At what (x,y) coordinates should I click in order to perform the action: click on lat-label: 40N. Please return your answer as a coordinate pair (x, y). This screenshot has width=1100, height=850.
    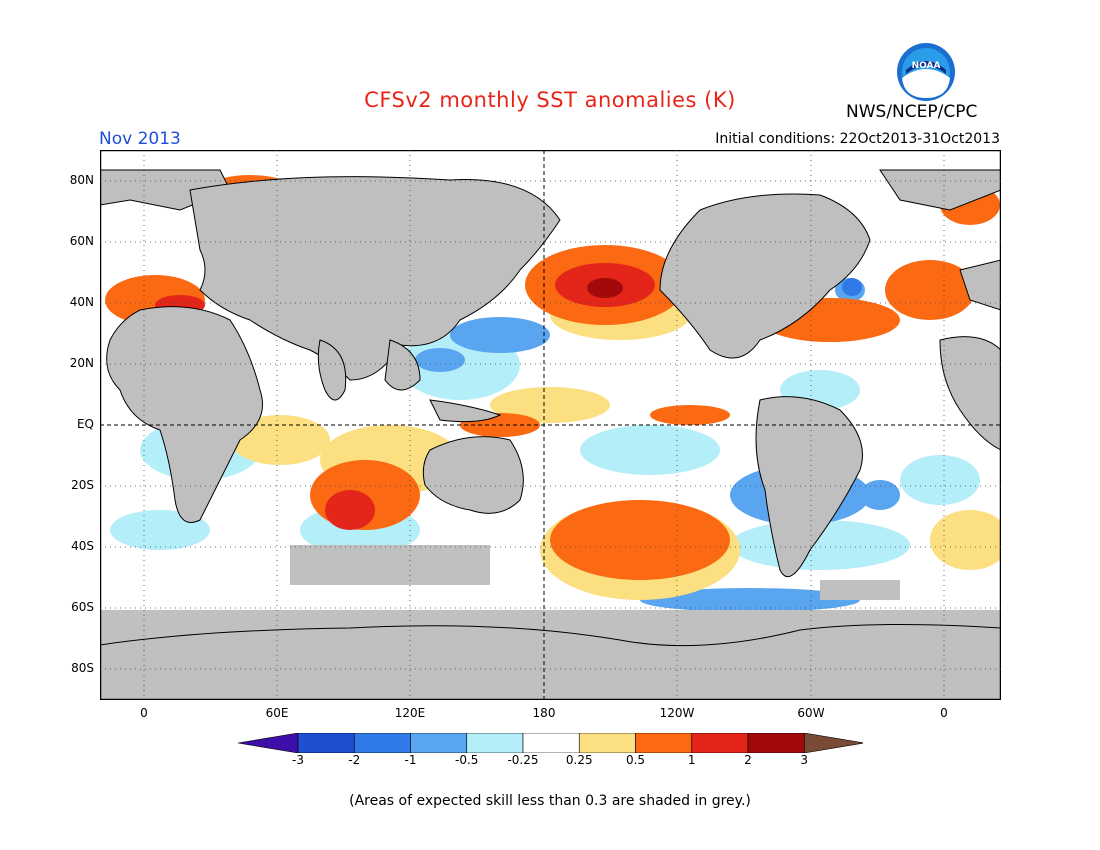
    Looking at the image, I should click on (81, 302).